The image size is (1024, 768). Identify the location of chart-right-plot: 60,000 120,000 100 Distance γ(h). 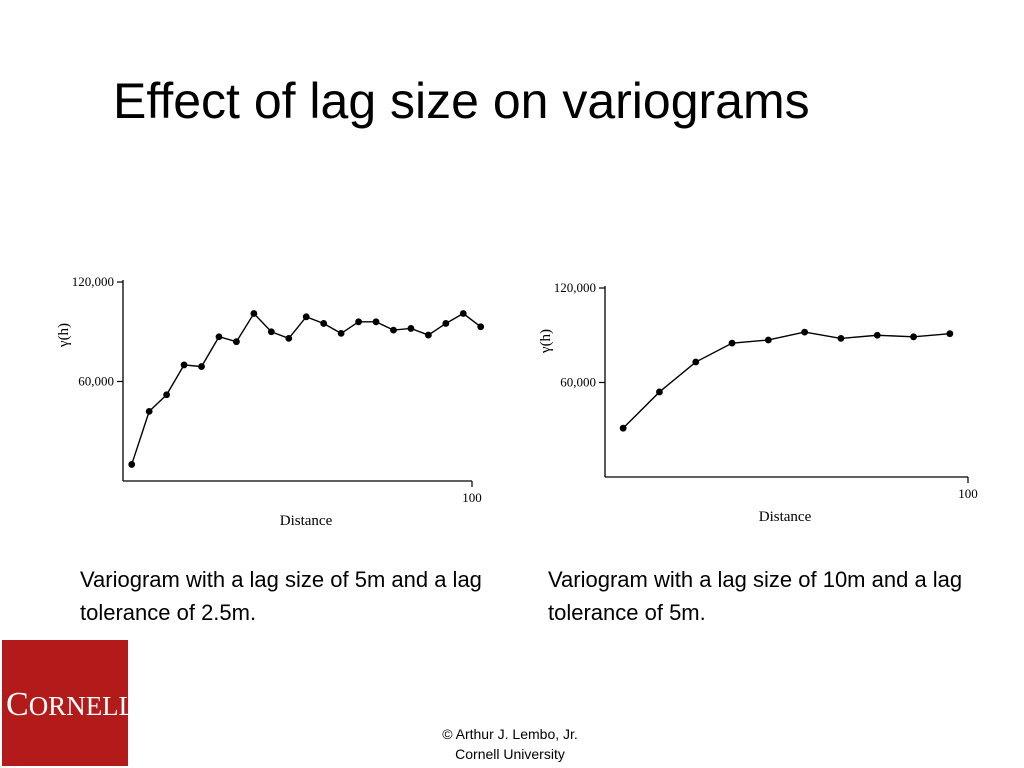
(758, 402).